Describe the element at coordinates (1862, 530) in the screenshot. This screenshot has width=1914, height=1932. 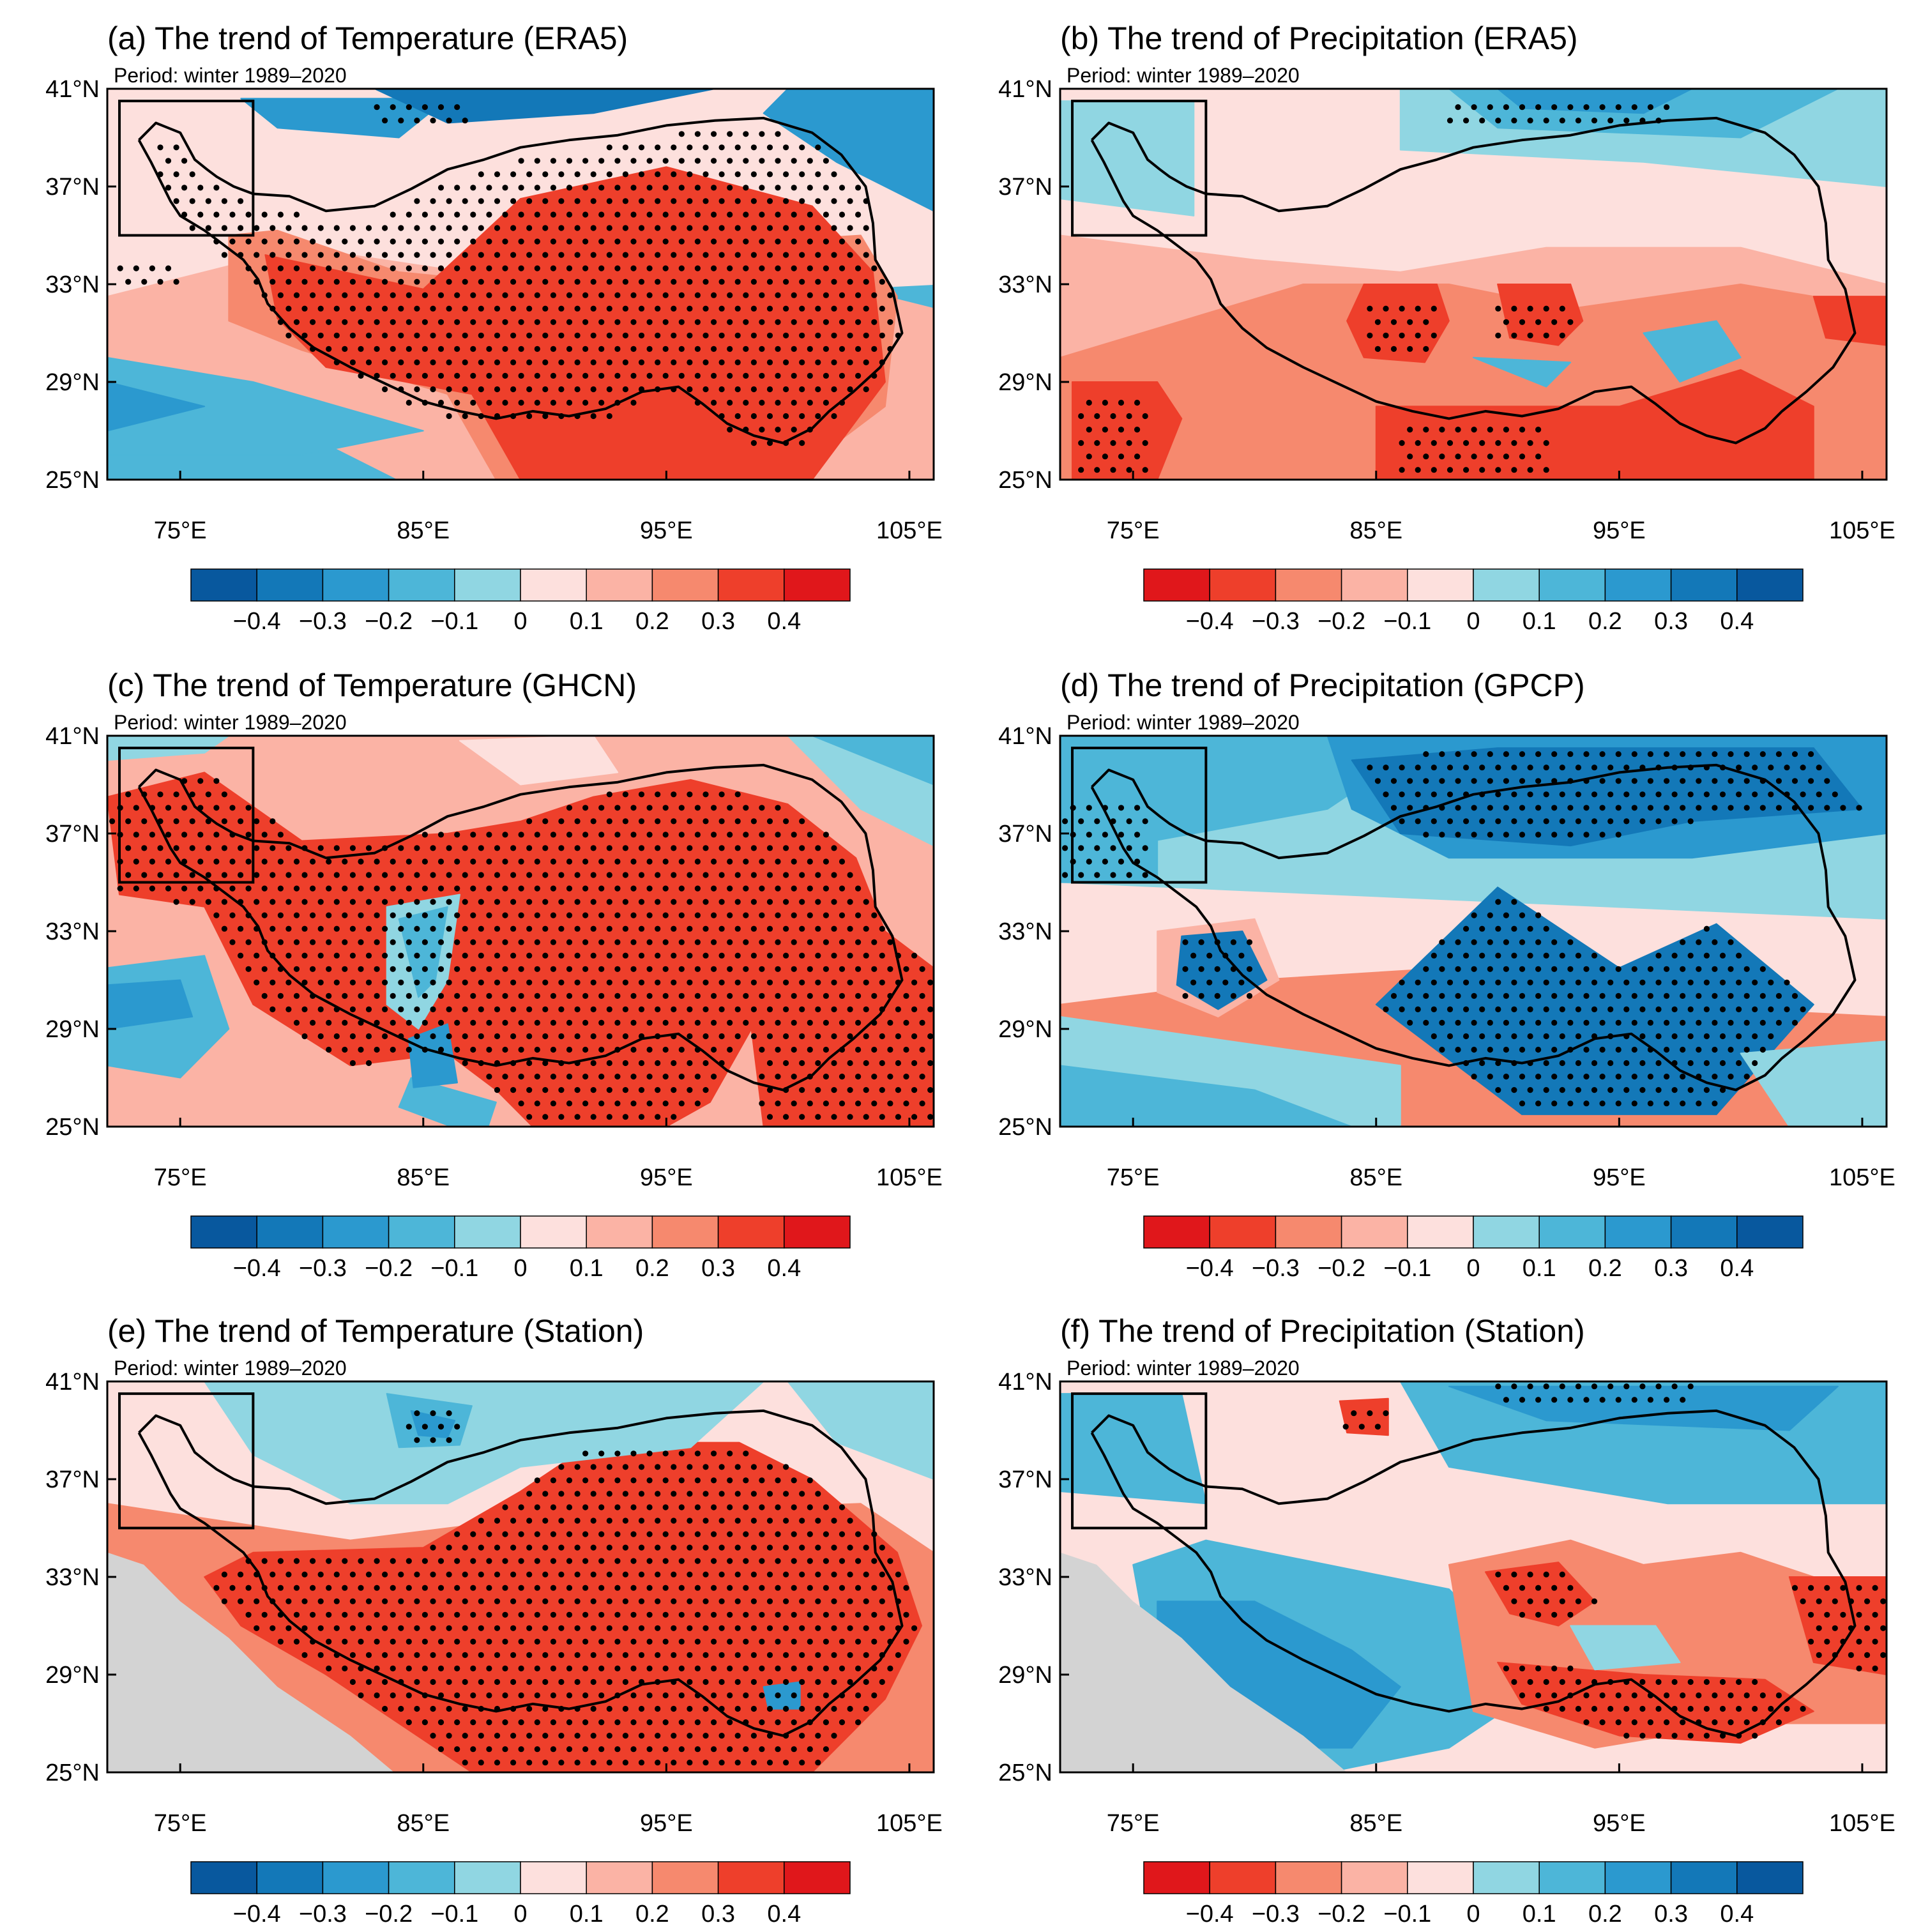
I see `lon-label: 105°E` at that location.